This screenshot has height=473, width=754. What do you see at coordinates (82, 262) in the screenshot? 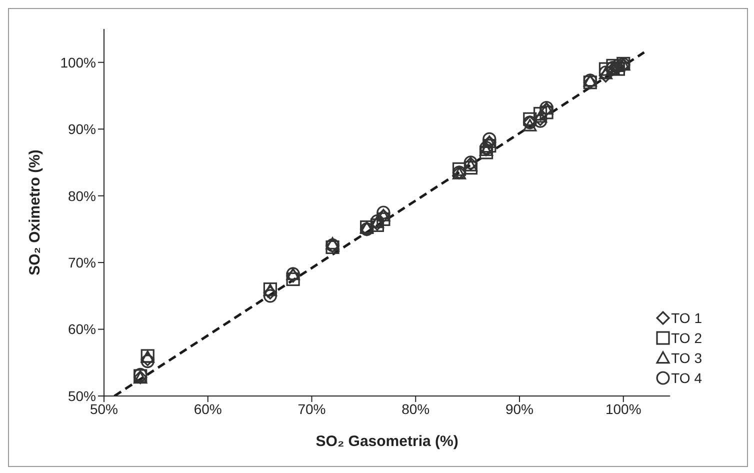
I see `y-tick-label: 70%` at bounding box center [82, 262].